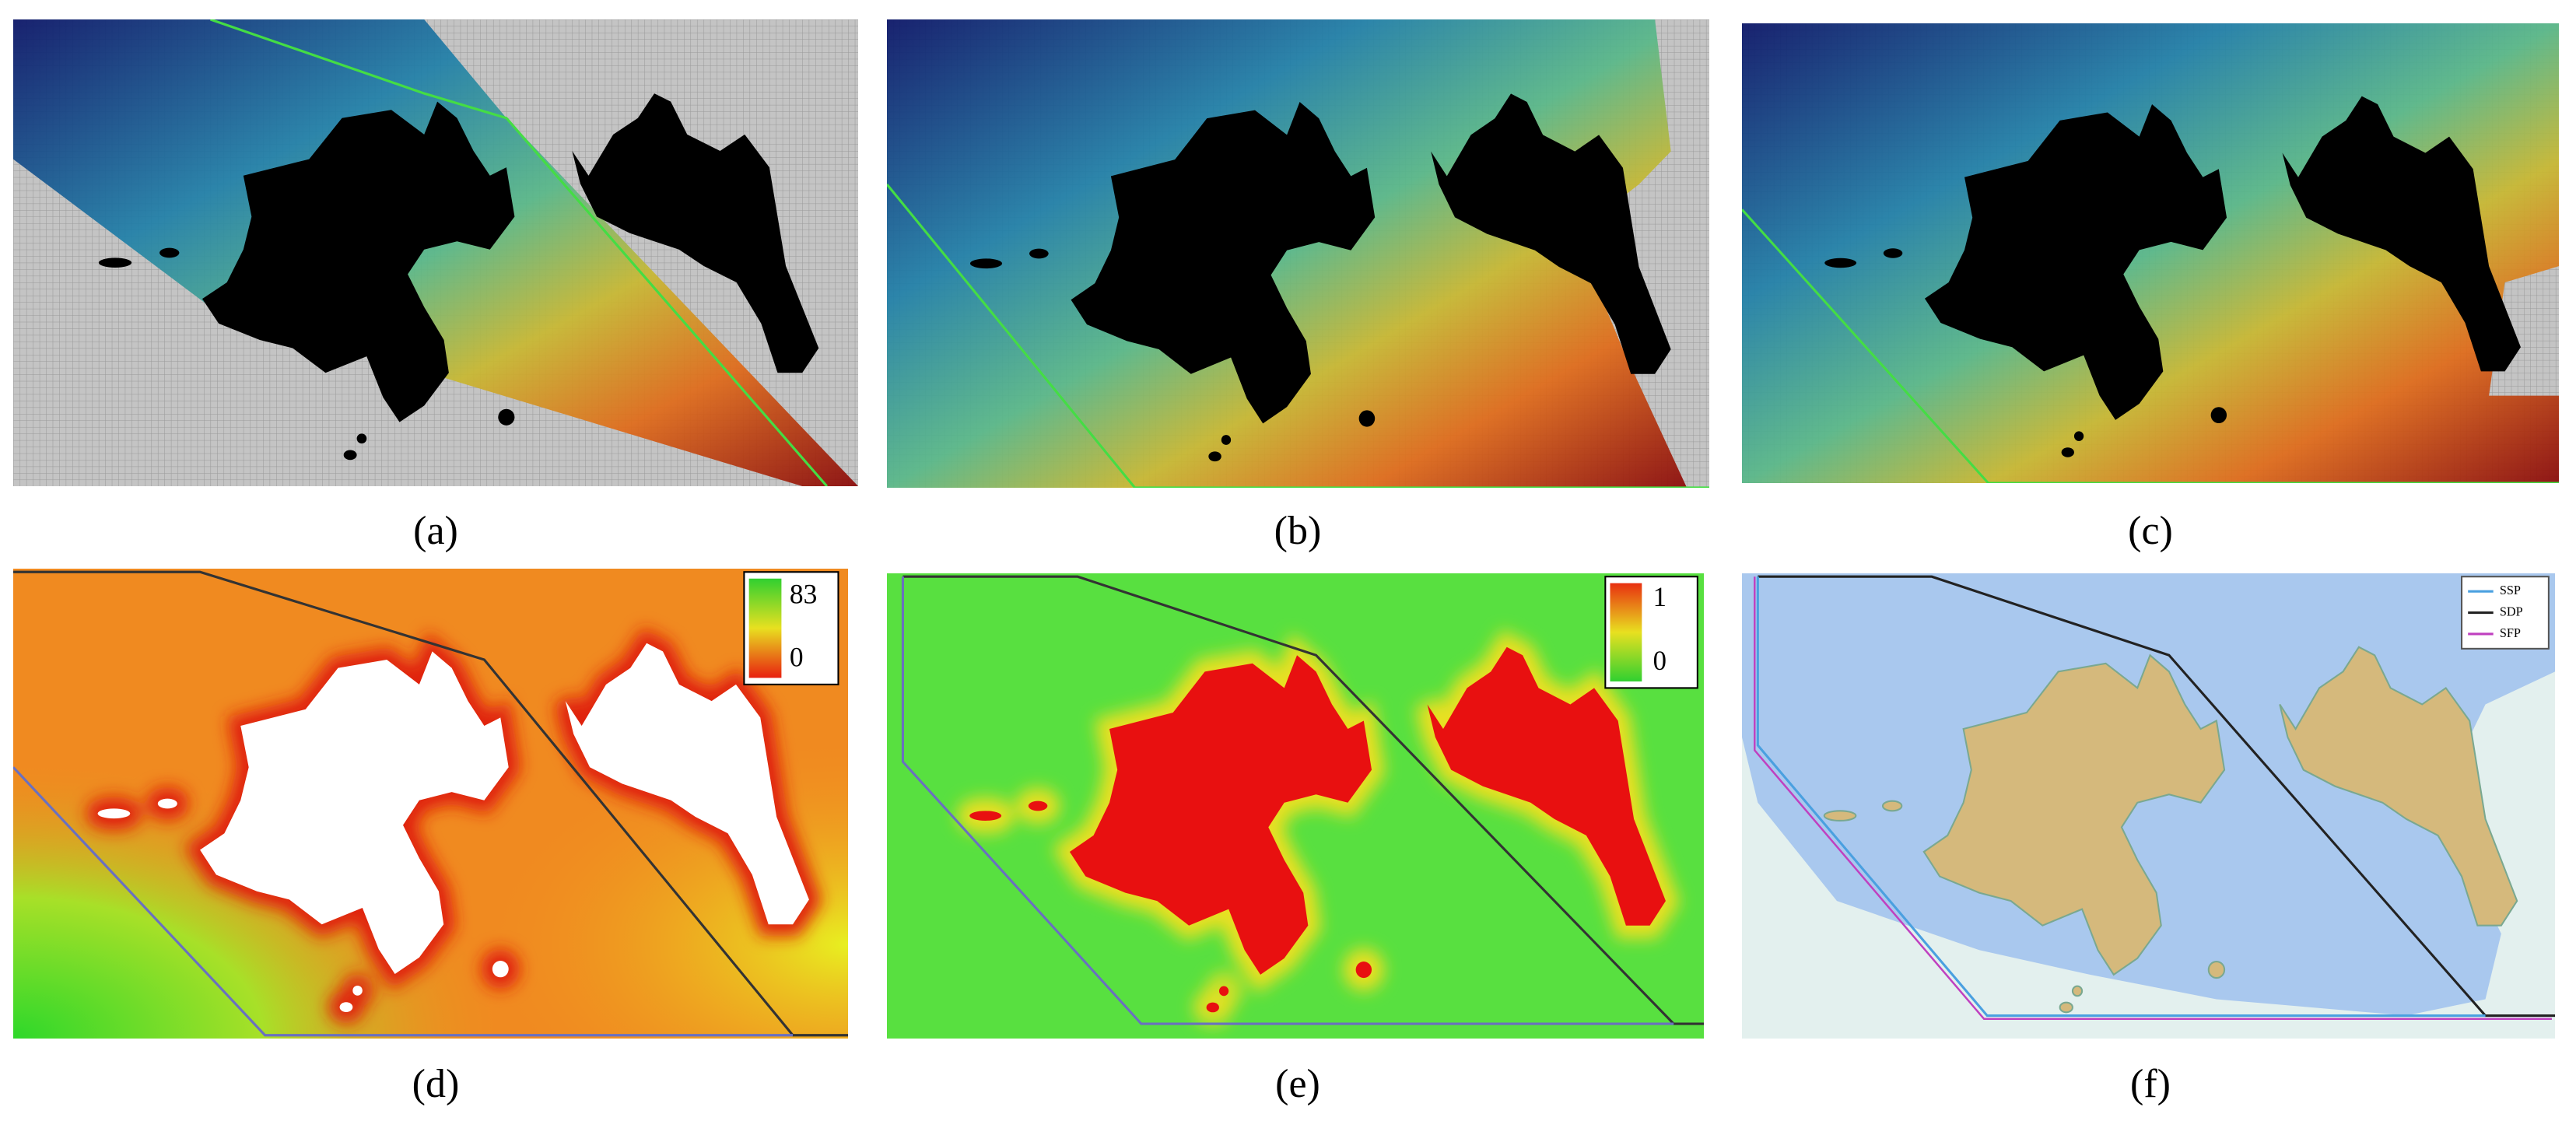 The image size is (2576, 1135). I want to click on caption: (f), so click(2150, 1084).